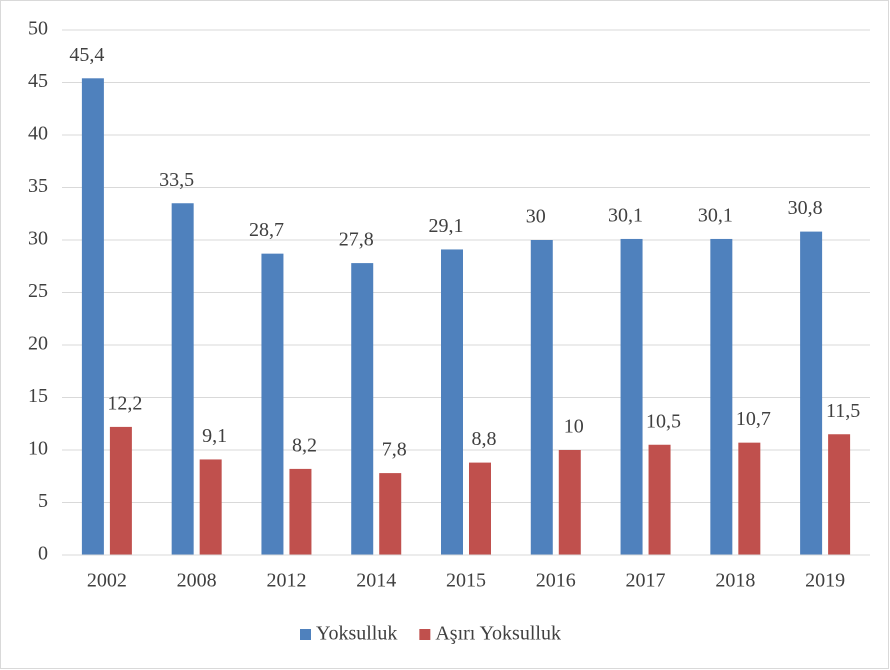  I want to click on data-label: 9,1, so click(214, 436).